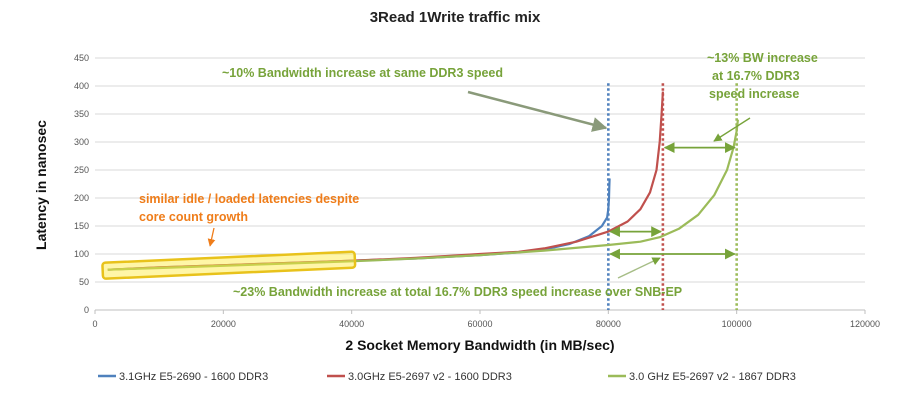 This screenshot has height=402, width=910. I want to click on highlight-box, so click(229, 265).